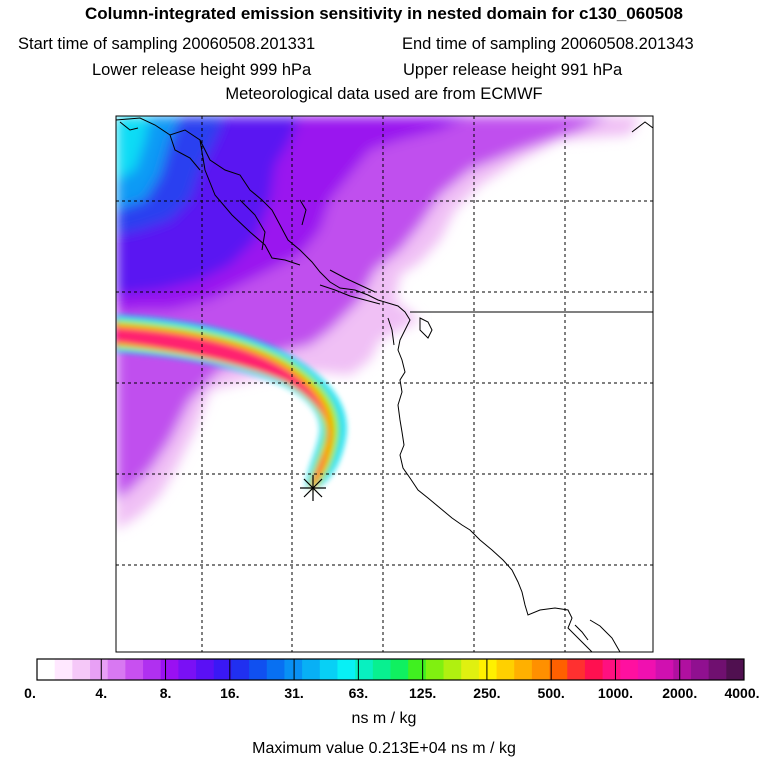 The height and width of the screenshot is (768, 768). I want to click on colorbar-tick-label: 250., so click(487, 693).